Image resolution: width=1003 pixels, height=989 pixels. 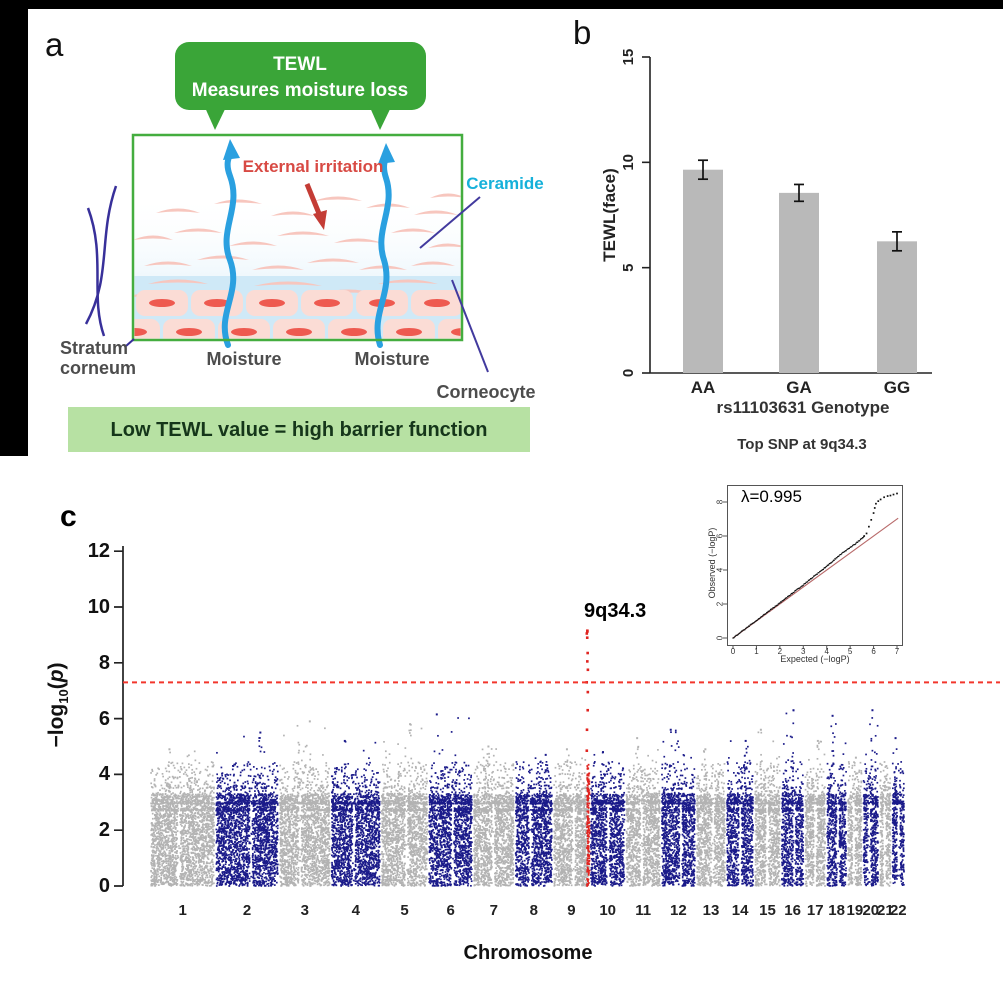 What do you see at coordinates (703, 271) in the screenshot?
I see `bar-AA` at bounding box center [703, 271].